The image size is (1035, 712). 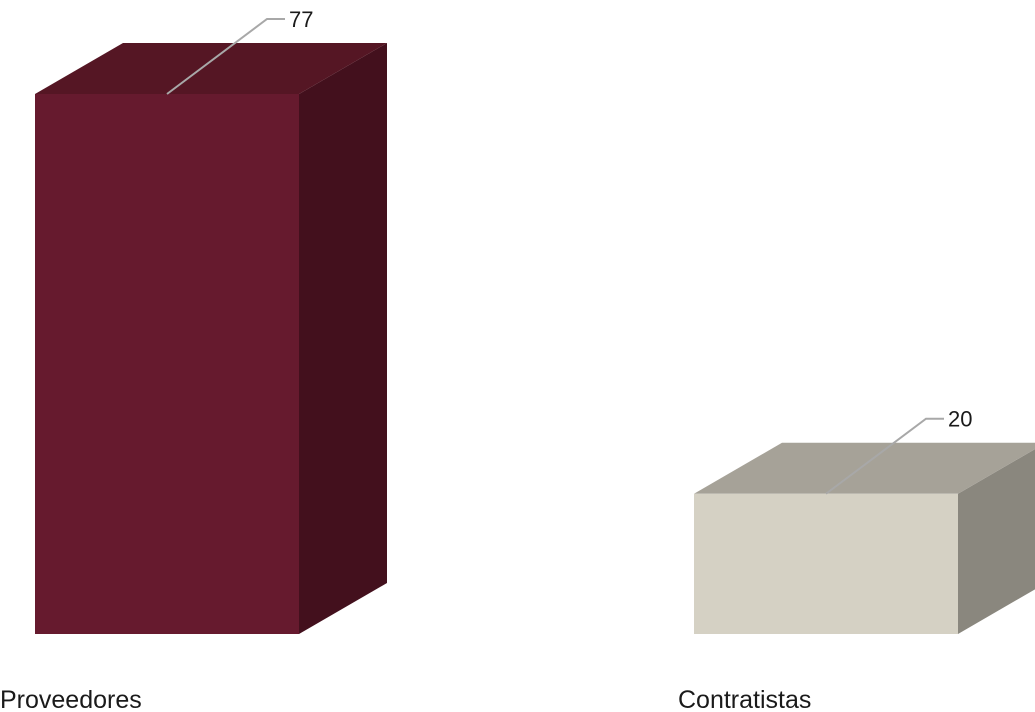 I want to click on category-label: Proveedores, so click(x=71, y=699).